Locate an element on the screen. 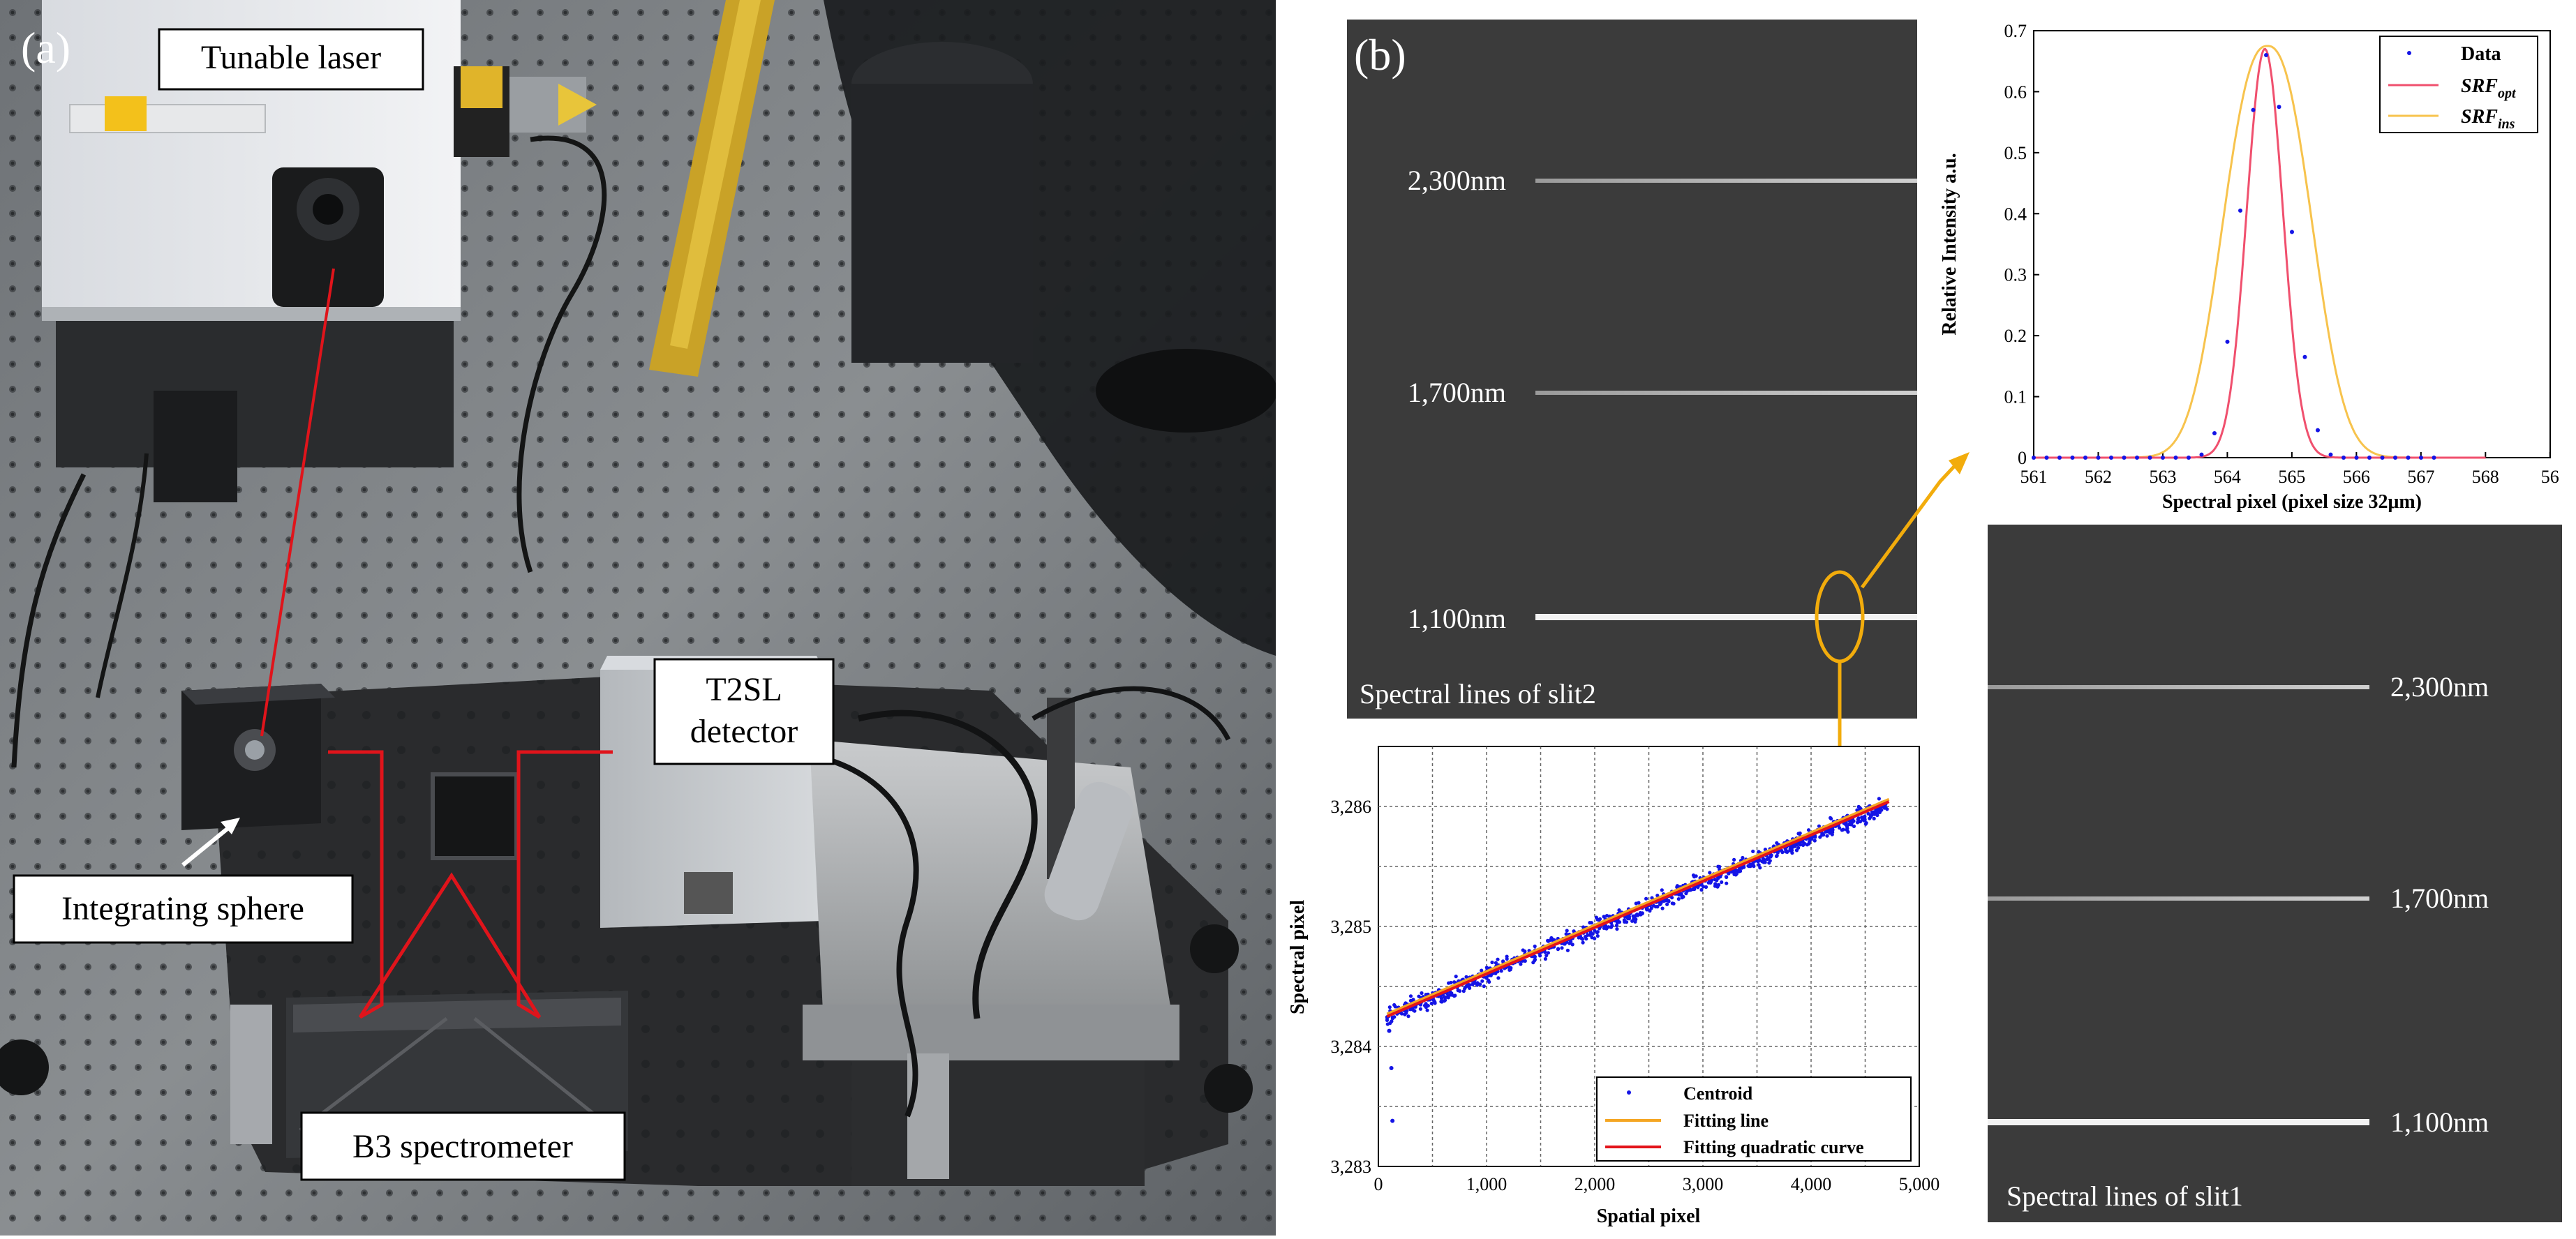 This screenshot has height=1239, width=2576. srf-legend: Data SRFopt SRFins is located at coordinates (2459, 84).